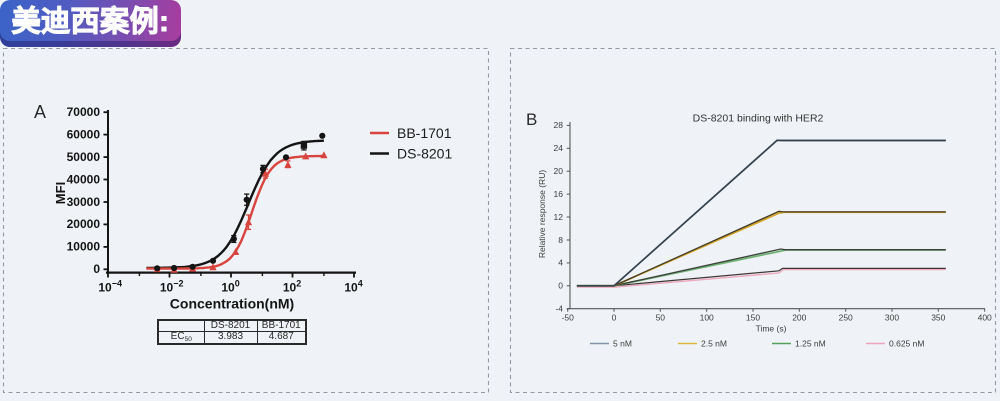  What do you see at coordinates (906, 344) in the screenshot?
I see `svg-text: 0.625 nM` at bounding box center [906, 344].